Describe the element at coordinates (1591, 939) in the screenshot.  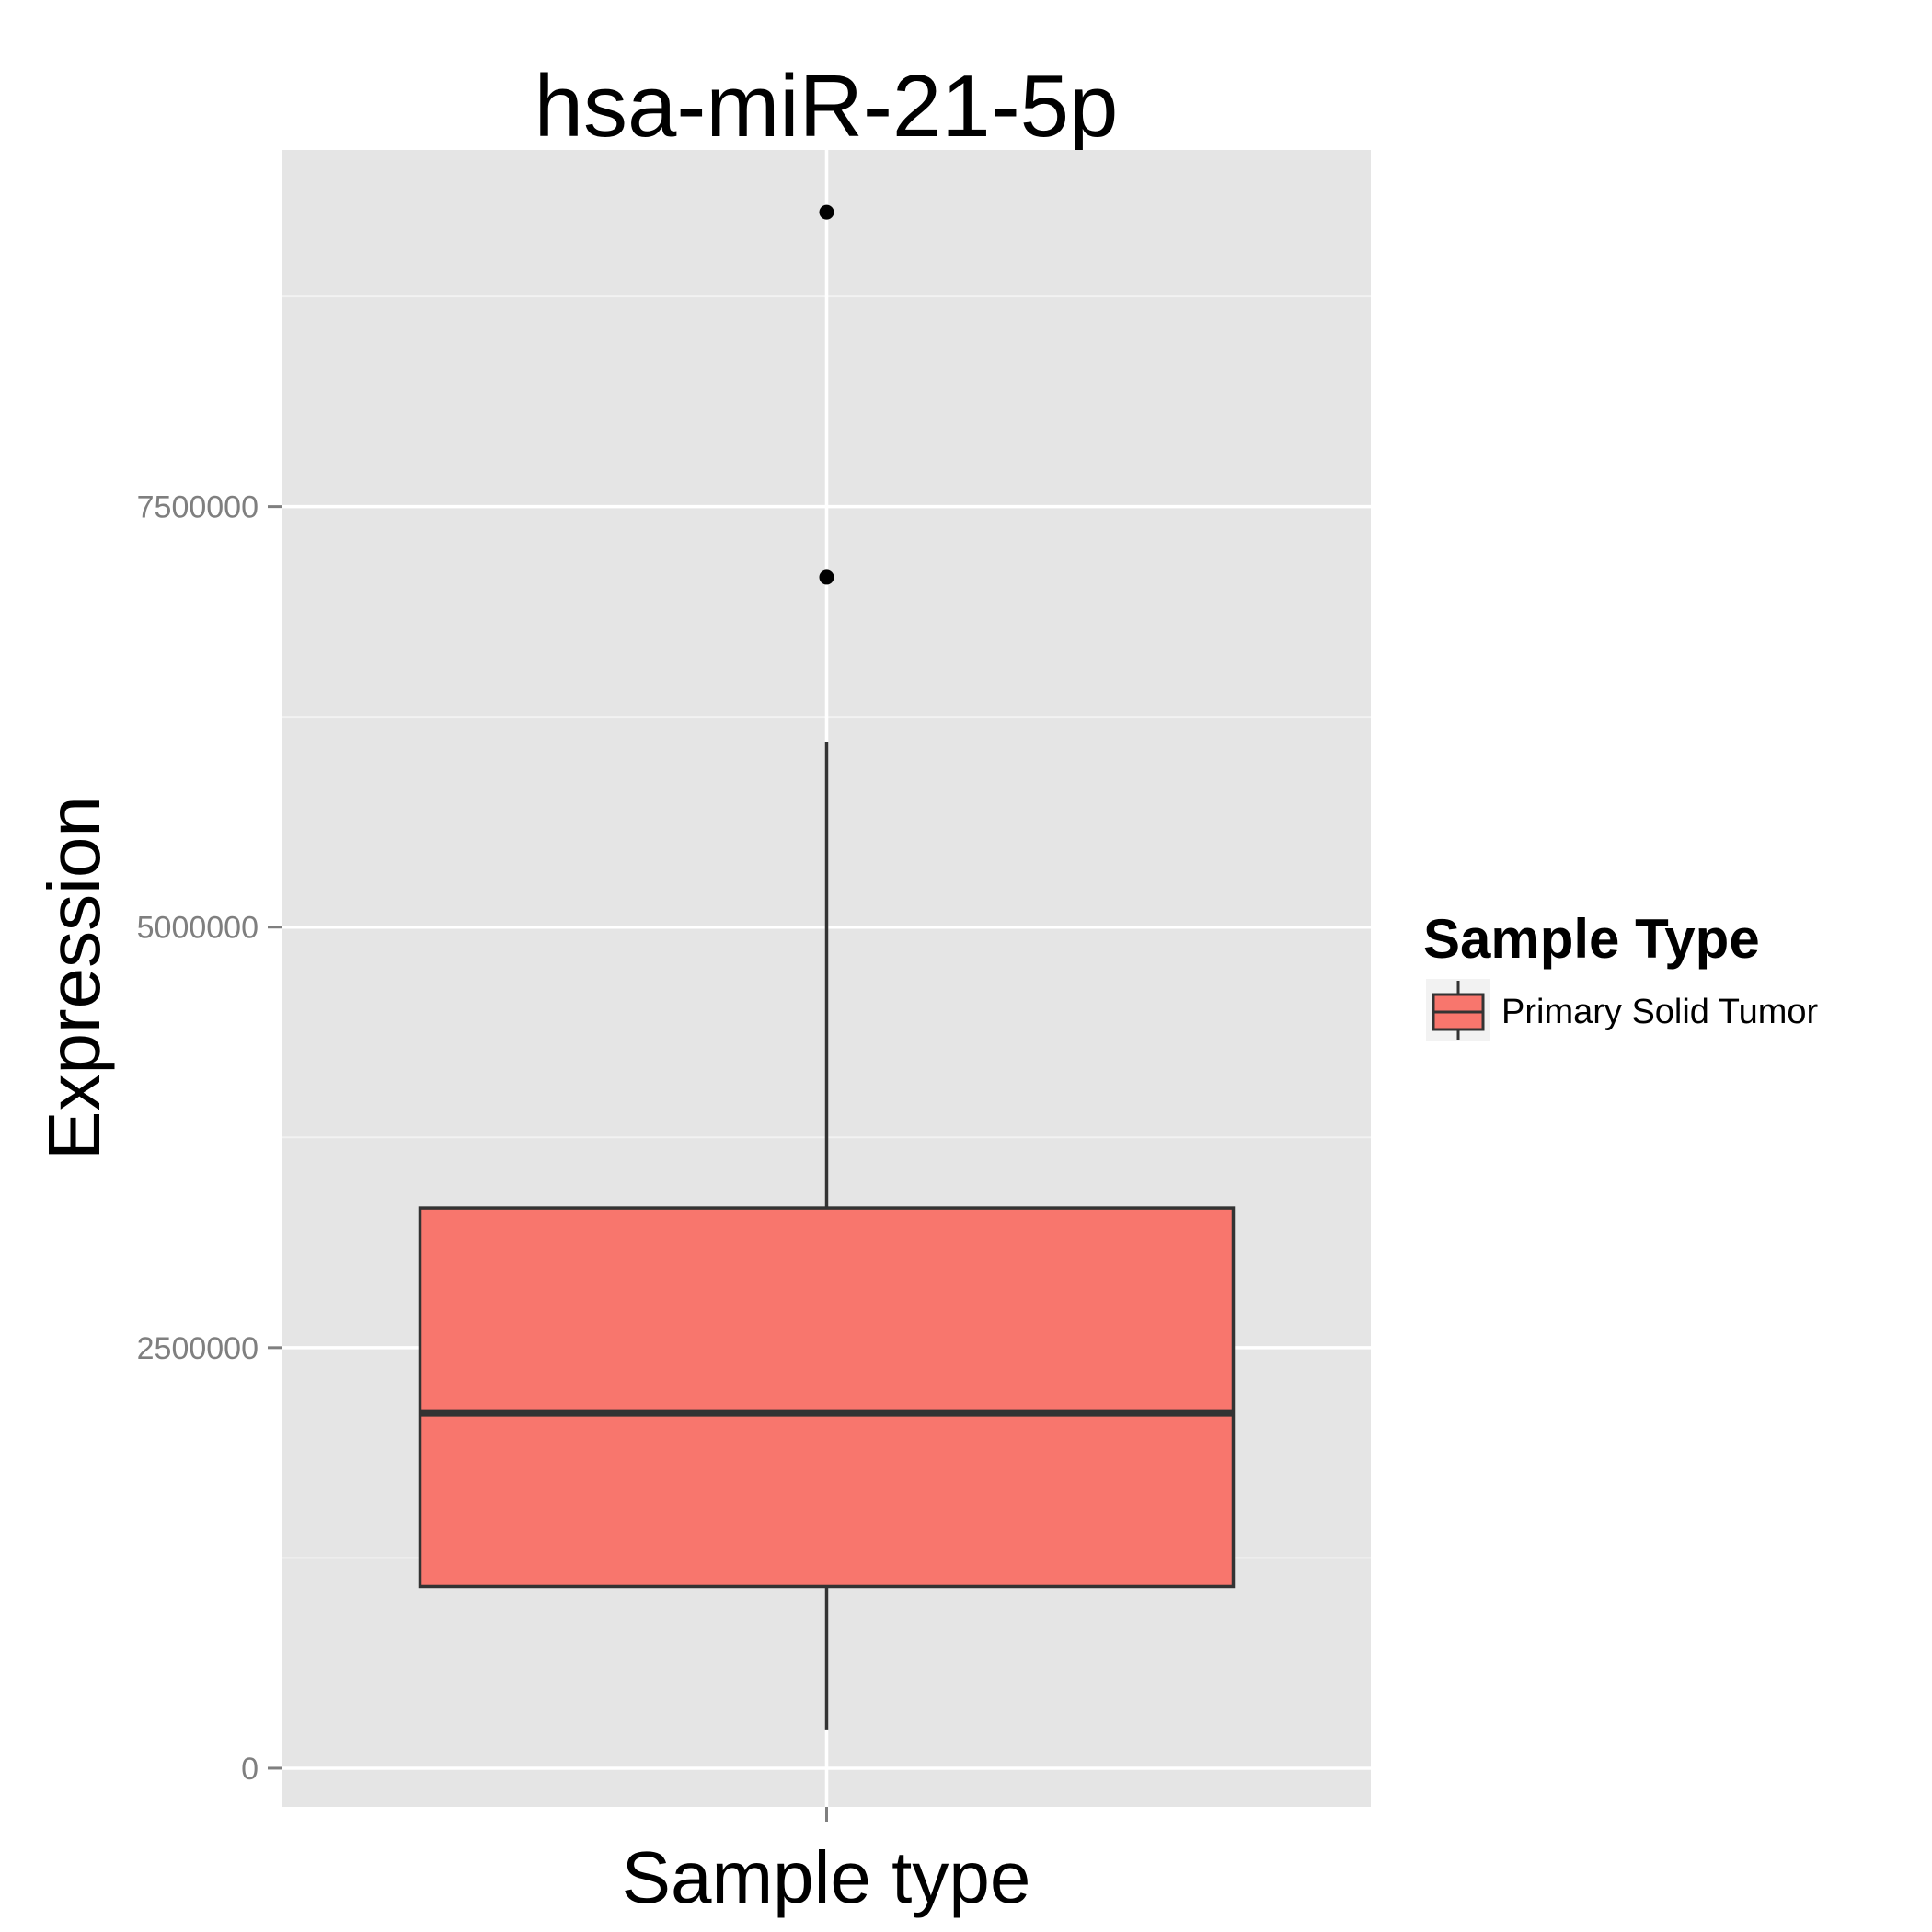
I see `legend-title: Sample Type` at that location.